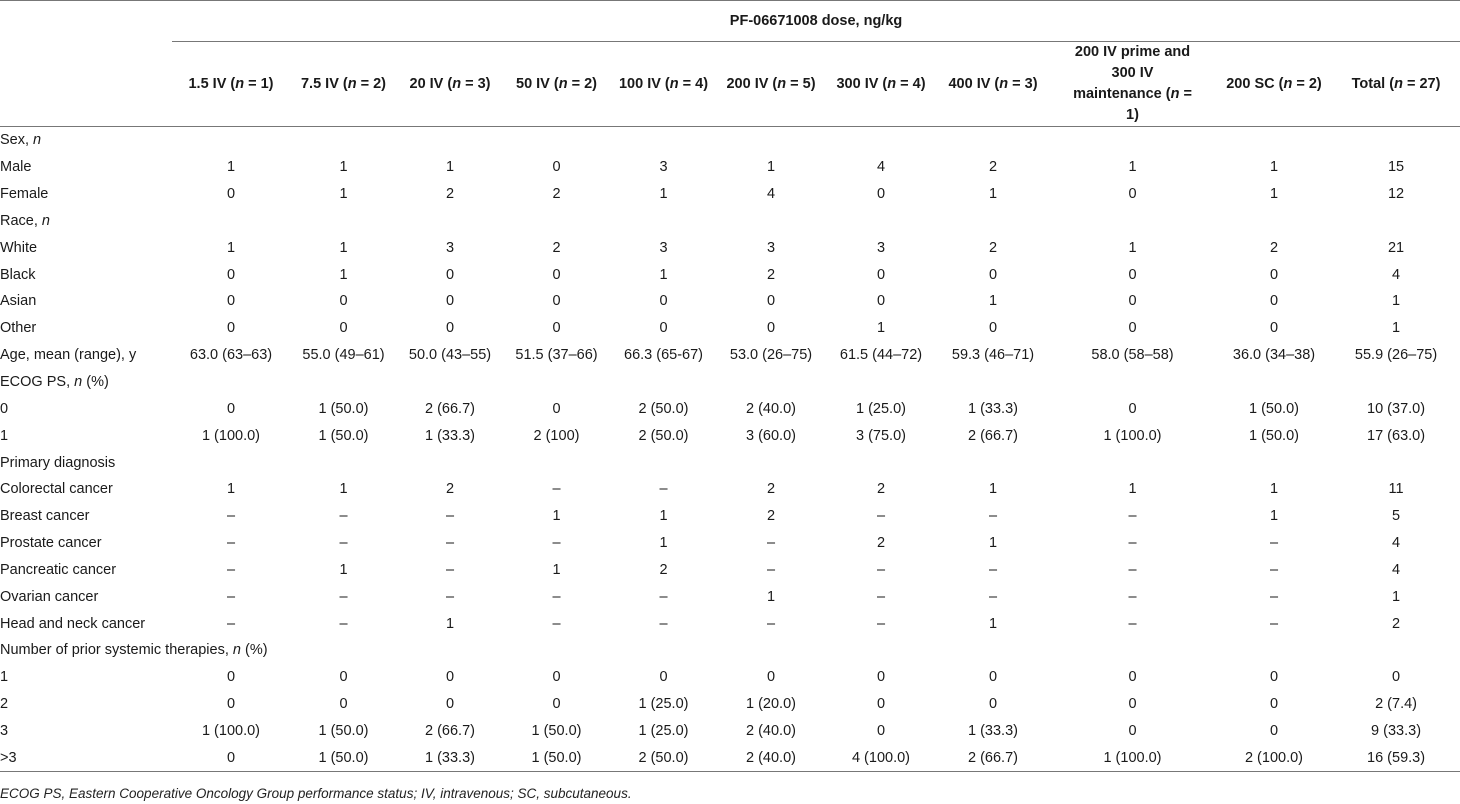 The height and width of the screenshot is (804, 1460). What do you see at coordinates (663, 247) in the screenshot?
I see `table-cell: 3` at bounding box center [663, 247].